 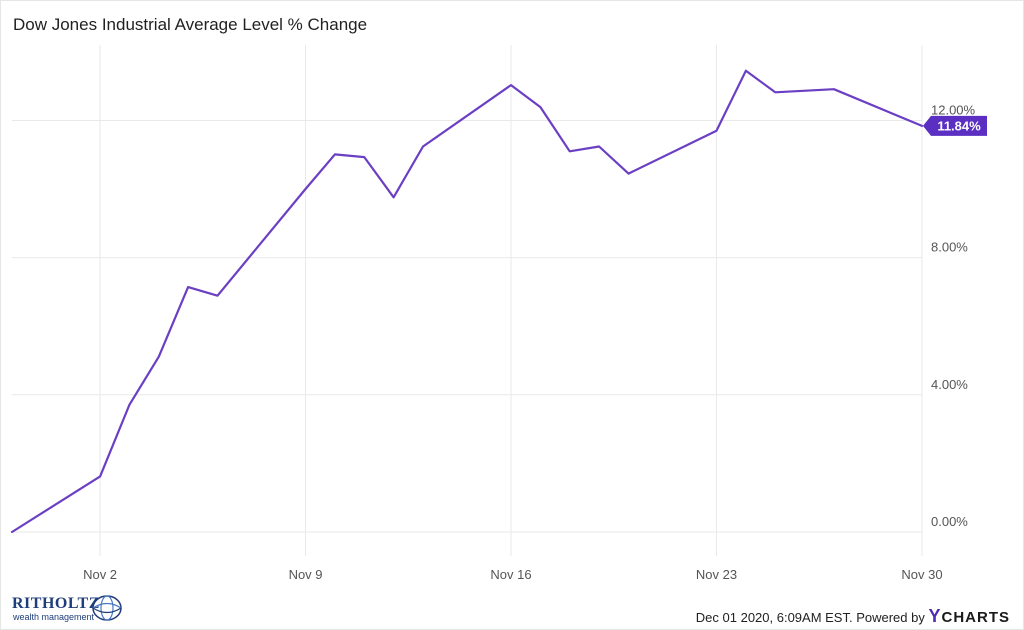 What do you see at coordinates (716, 574) in the screenshot?
I see `x-tick-label: Nov 23` at bounding box center [716, 574].